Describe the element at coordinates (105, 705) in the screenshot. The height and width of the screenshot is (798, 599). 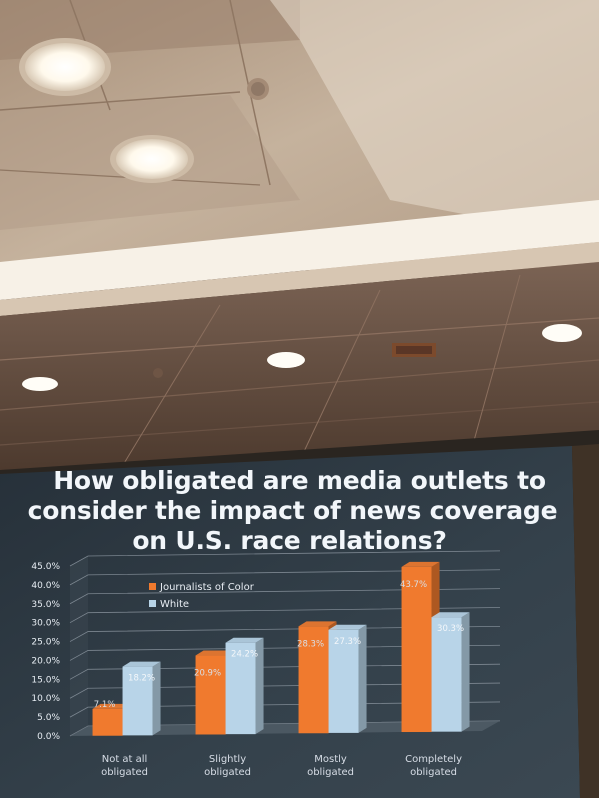
I see `data-label: 7.1%` at that location.